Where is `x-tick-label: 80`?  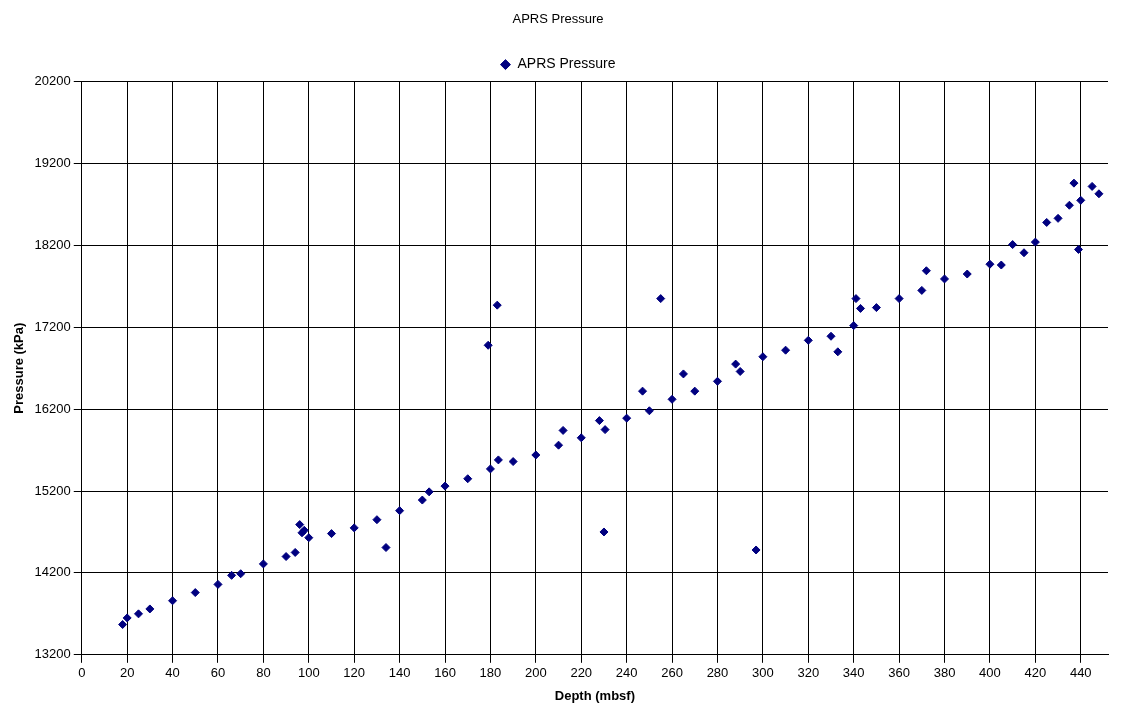 x-tick-label: 80 is located at coordinates (263, 673).